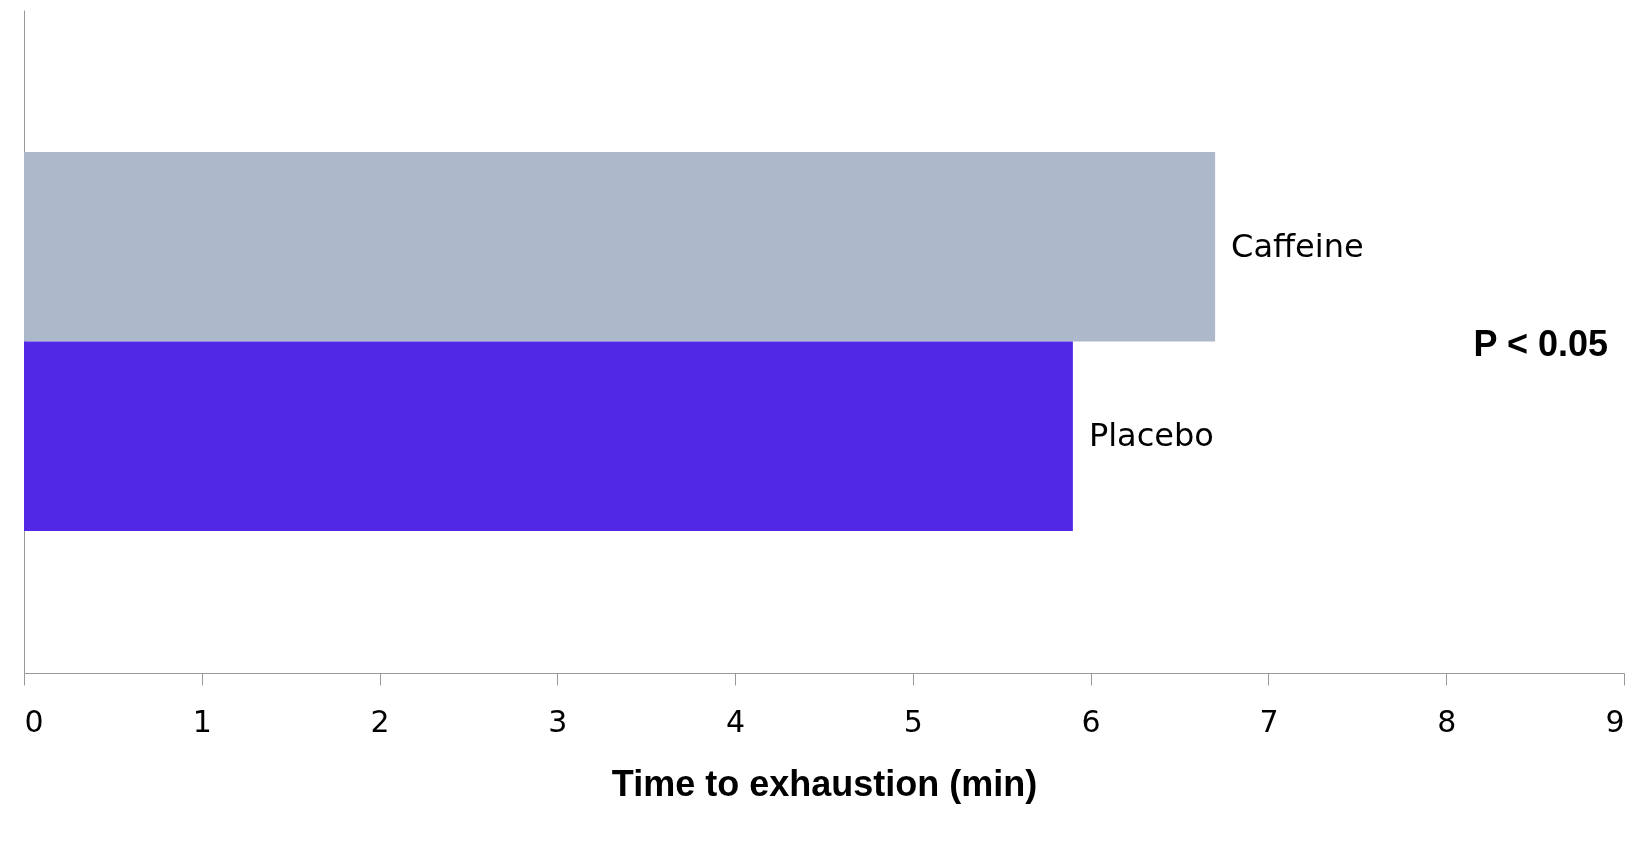  I want to click on x-tick-label: 7, so click(1269, 721).